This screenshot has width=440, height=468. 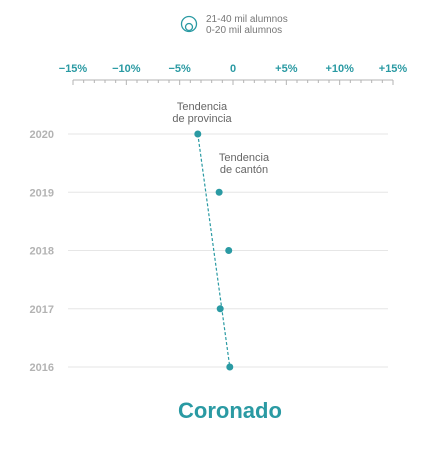 What do you see at coordinates (189, 27) in the screenshot?
I see `legend-circle-small-icon` at bounding box center [189, 27].